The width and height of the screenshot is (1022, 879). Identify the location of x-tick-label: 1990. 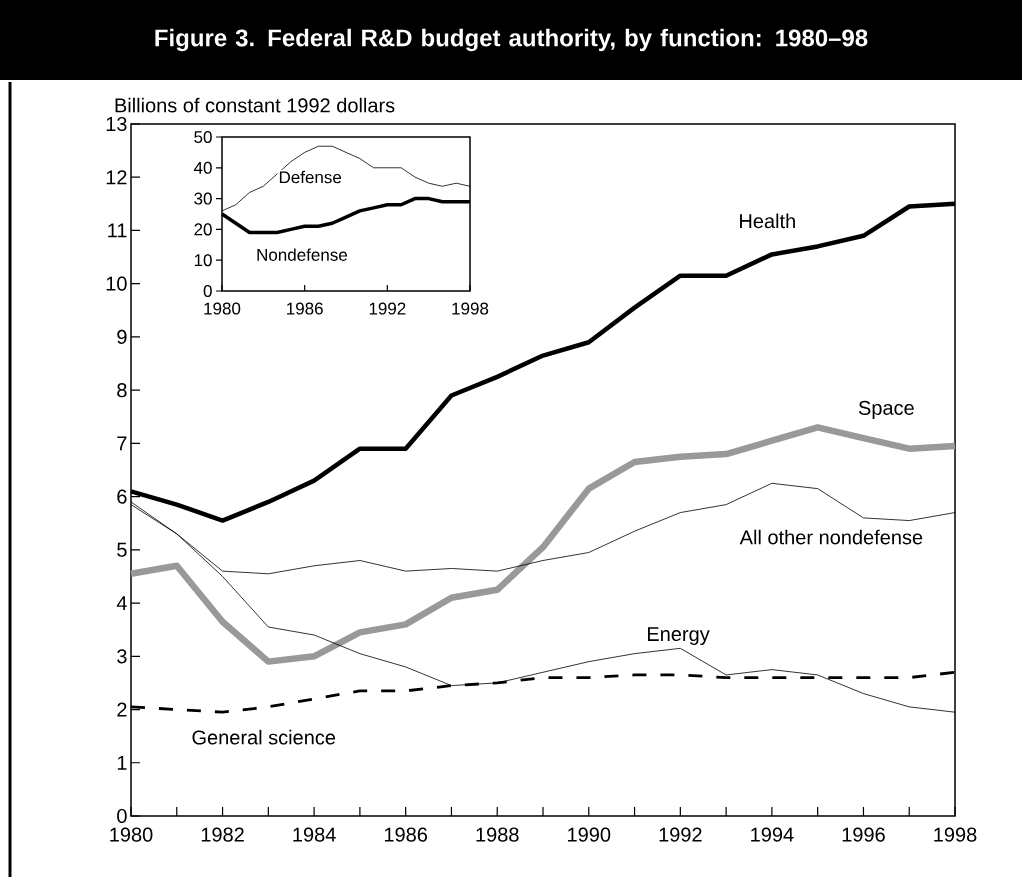
(589, 834).